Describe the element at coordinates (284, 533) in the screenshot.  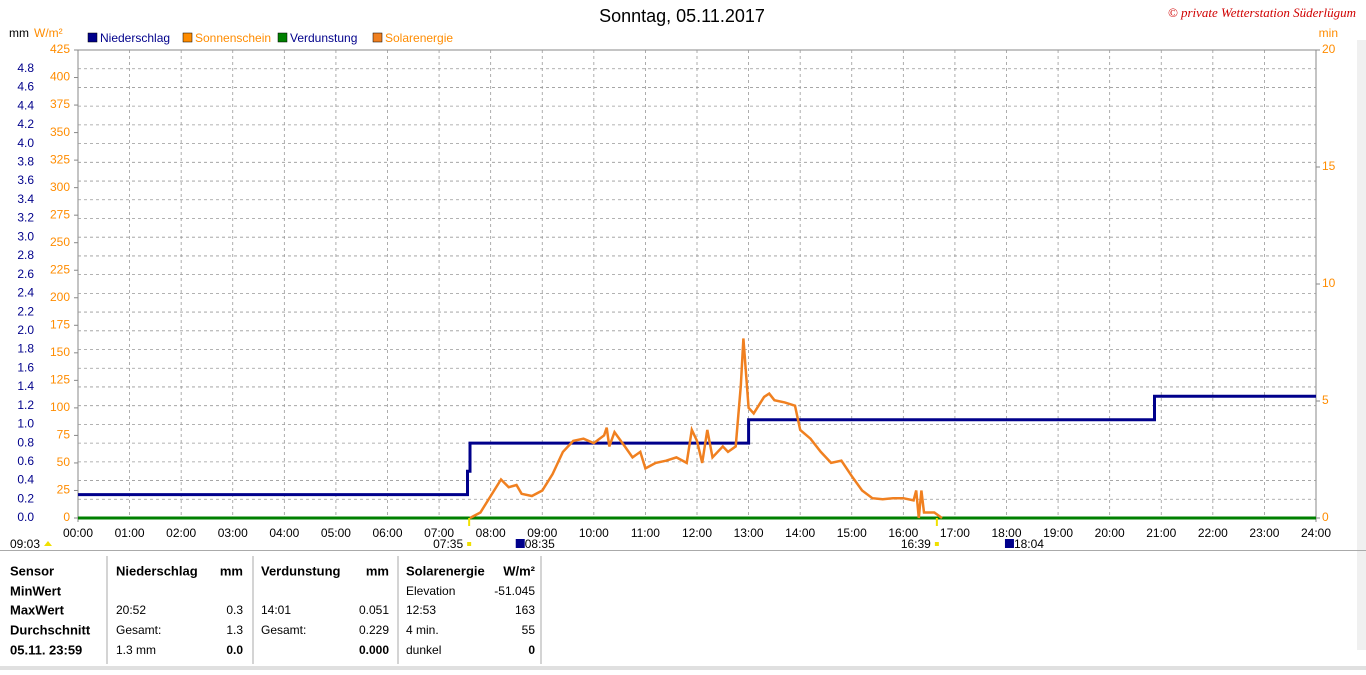
I see `x-tick-label: 04:00` at that location.